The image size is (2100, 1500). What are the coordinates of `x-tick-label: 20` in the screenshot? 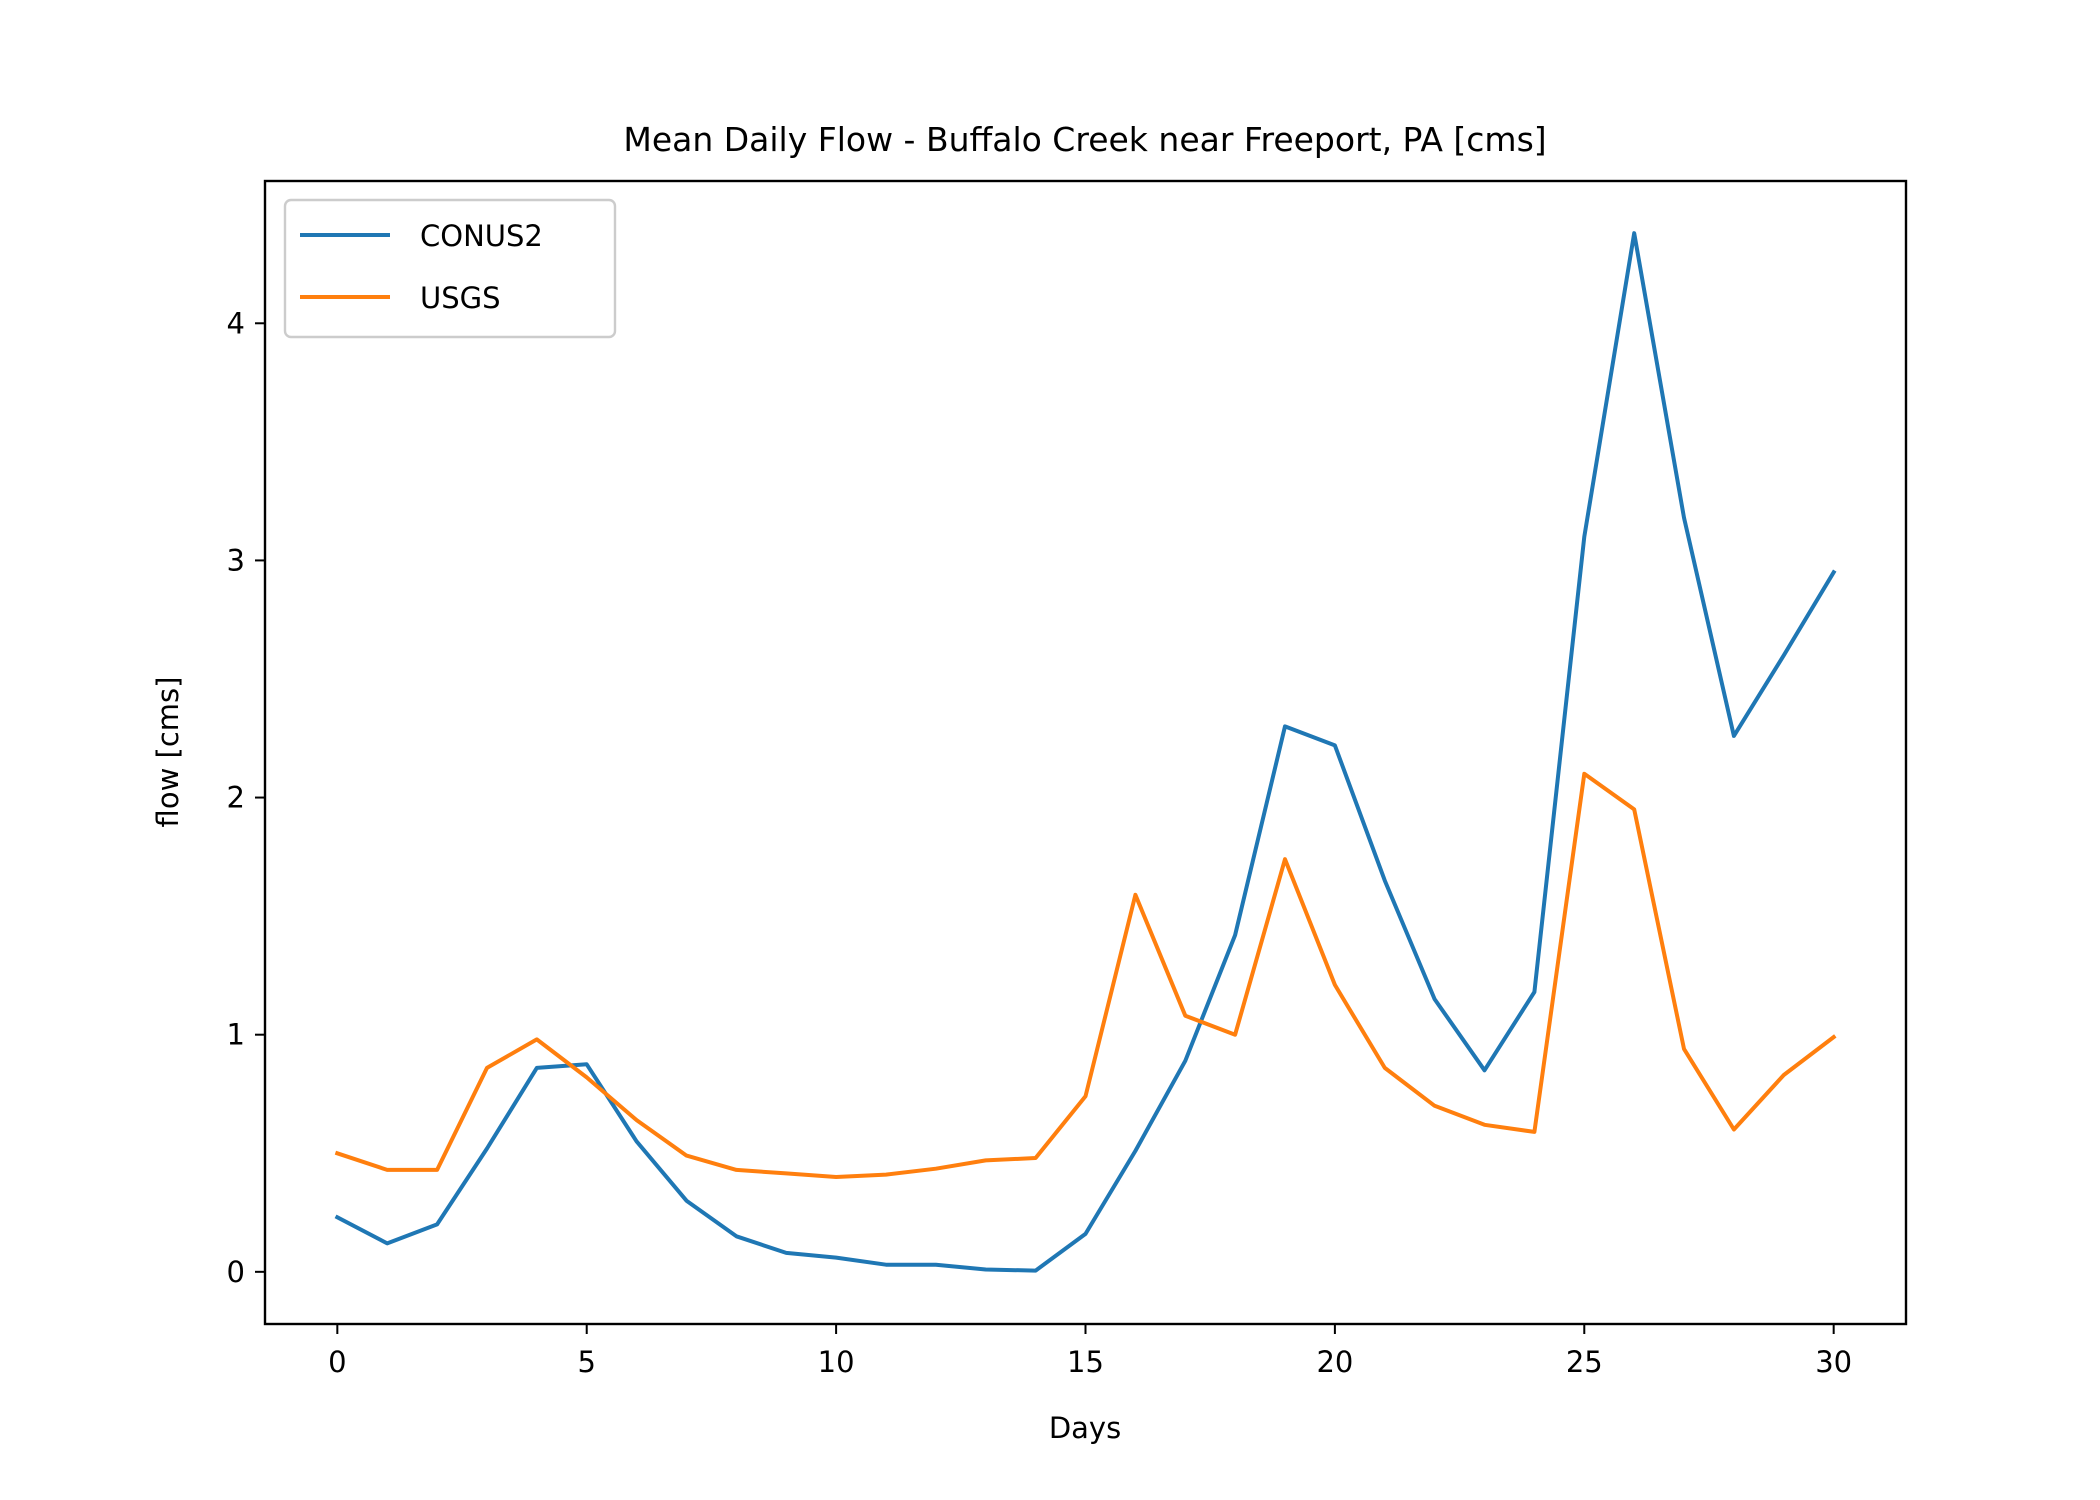 It's located at (1334, 1362).